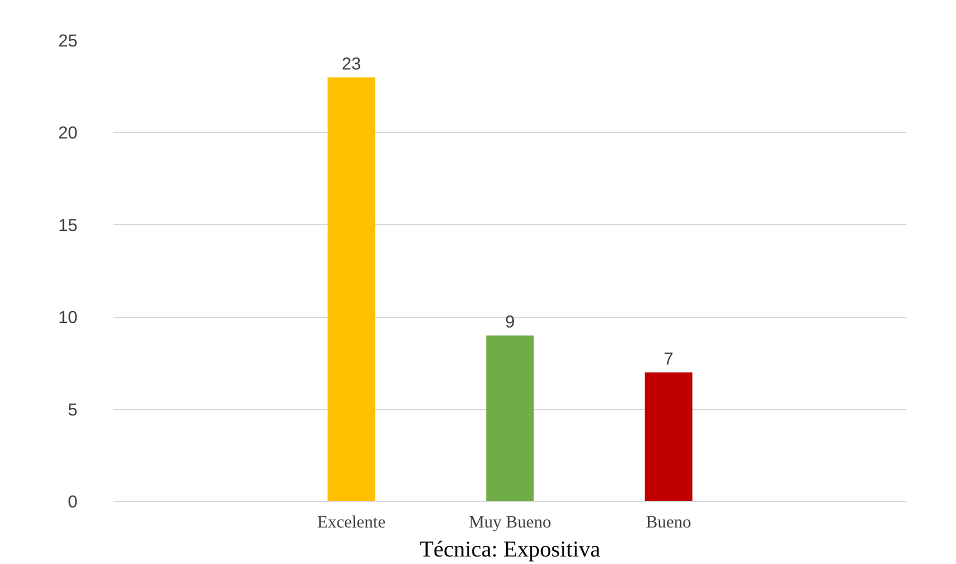 Image resolution: width=956 pixels, height=564 pixels. Describe the element at coordinates (73, 502) in the screenshot. I see `y-tick-label: 0` at that location.